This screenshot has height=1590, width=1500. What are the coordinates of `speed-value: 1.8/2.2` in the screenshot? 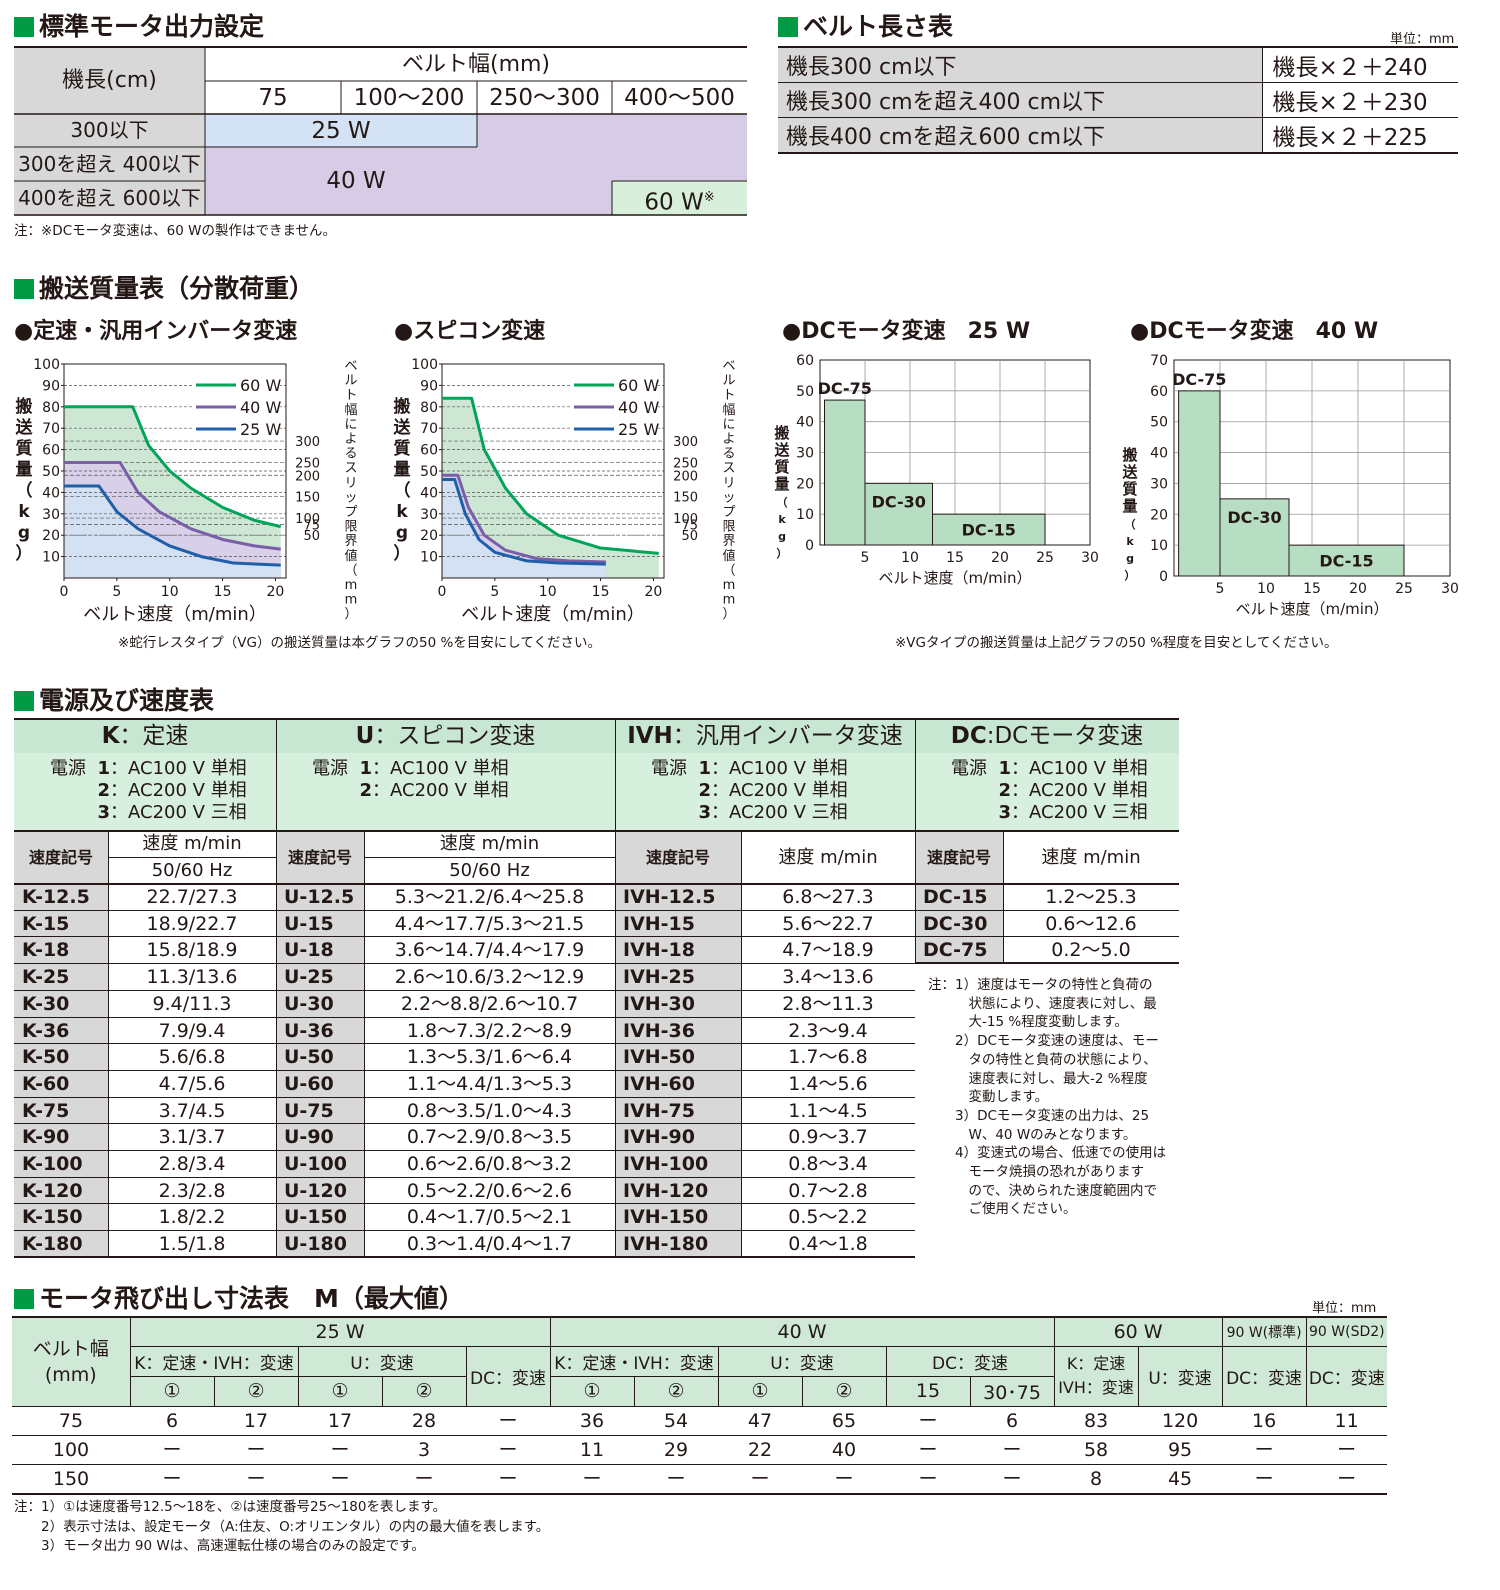 It's located at (192, 1217).